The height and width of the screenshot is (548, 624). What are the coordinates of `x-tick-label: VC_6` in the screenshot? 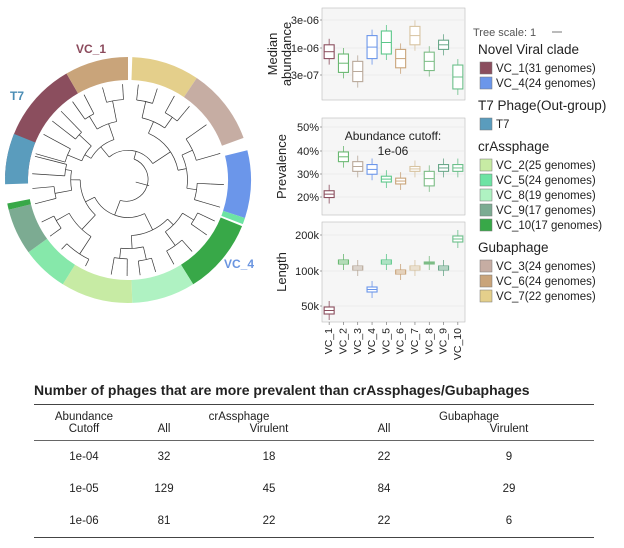 It's located at (401, 341).